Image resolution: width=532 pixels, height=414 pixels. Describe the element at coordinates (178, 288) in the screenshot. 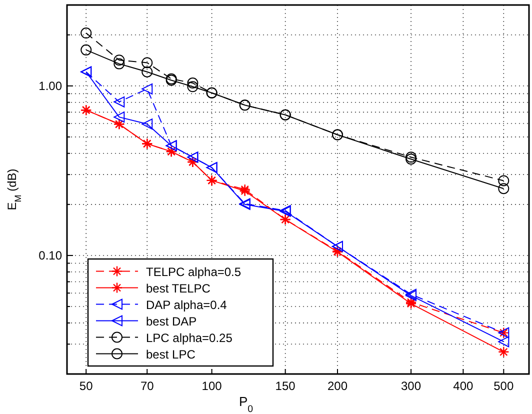

I see `legend-label: best TELPC` at that location.